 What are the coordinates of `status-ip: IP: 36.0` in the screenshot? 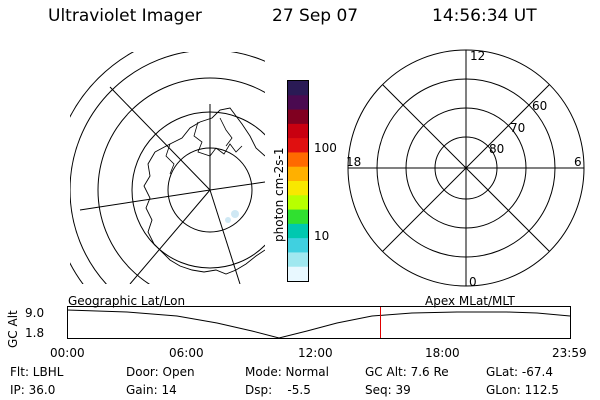 It's located at (33, 390).